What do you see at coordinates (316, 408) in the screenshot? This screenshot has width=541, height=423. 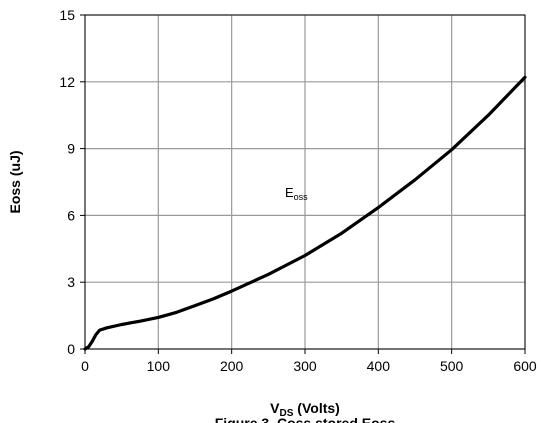 I see `x-axis-title-suffix: (Volts)` at bounding box center [316, 408].